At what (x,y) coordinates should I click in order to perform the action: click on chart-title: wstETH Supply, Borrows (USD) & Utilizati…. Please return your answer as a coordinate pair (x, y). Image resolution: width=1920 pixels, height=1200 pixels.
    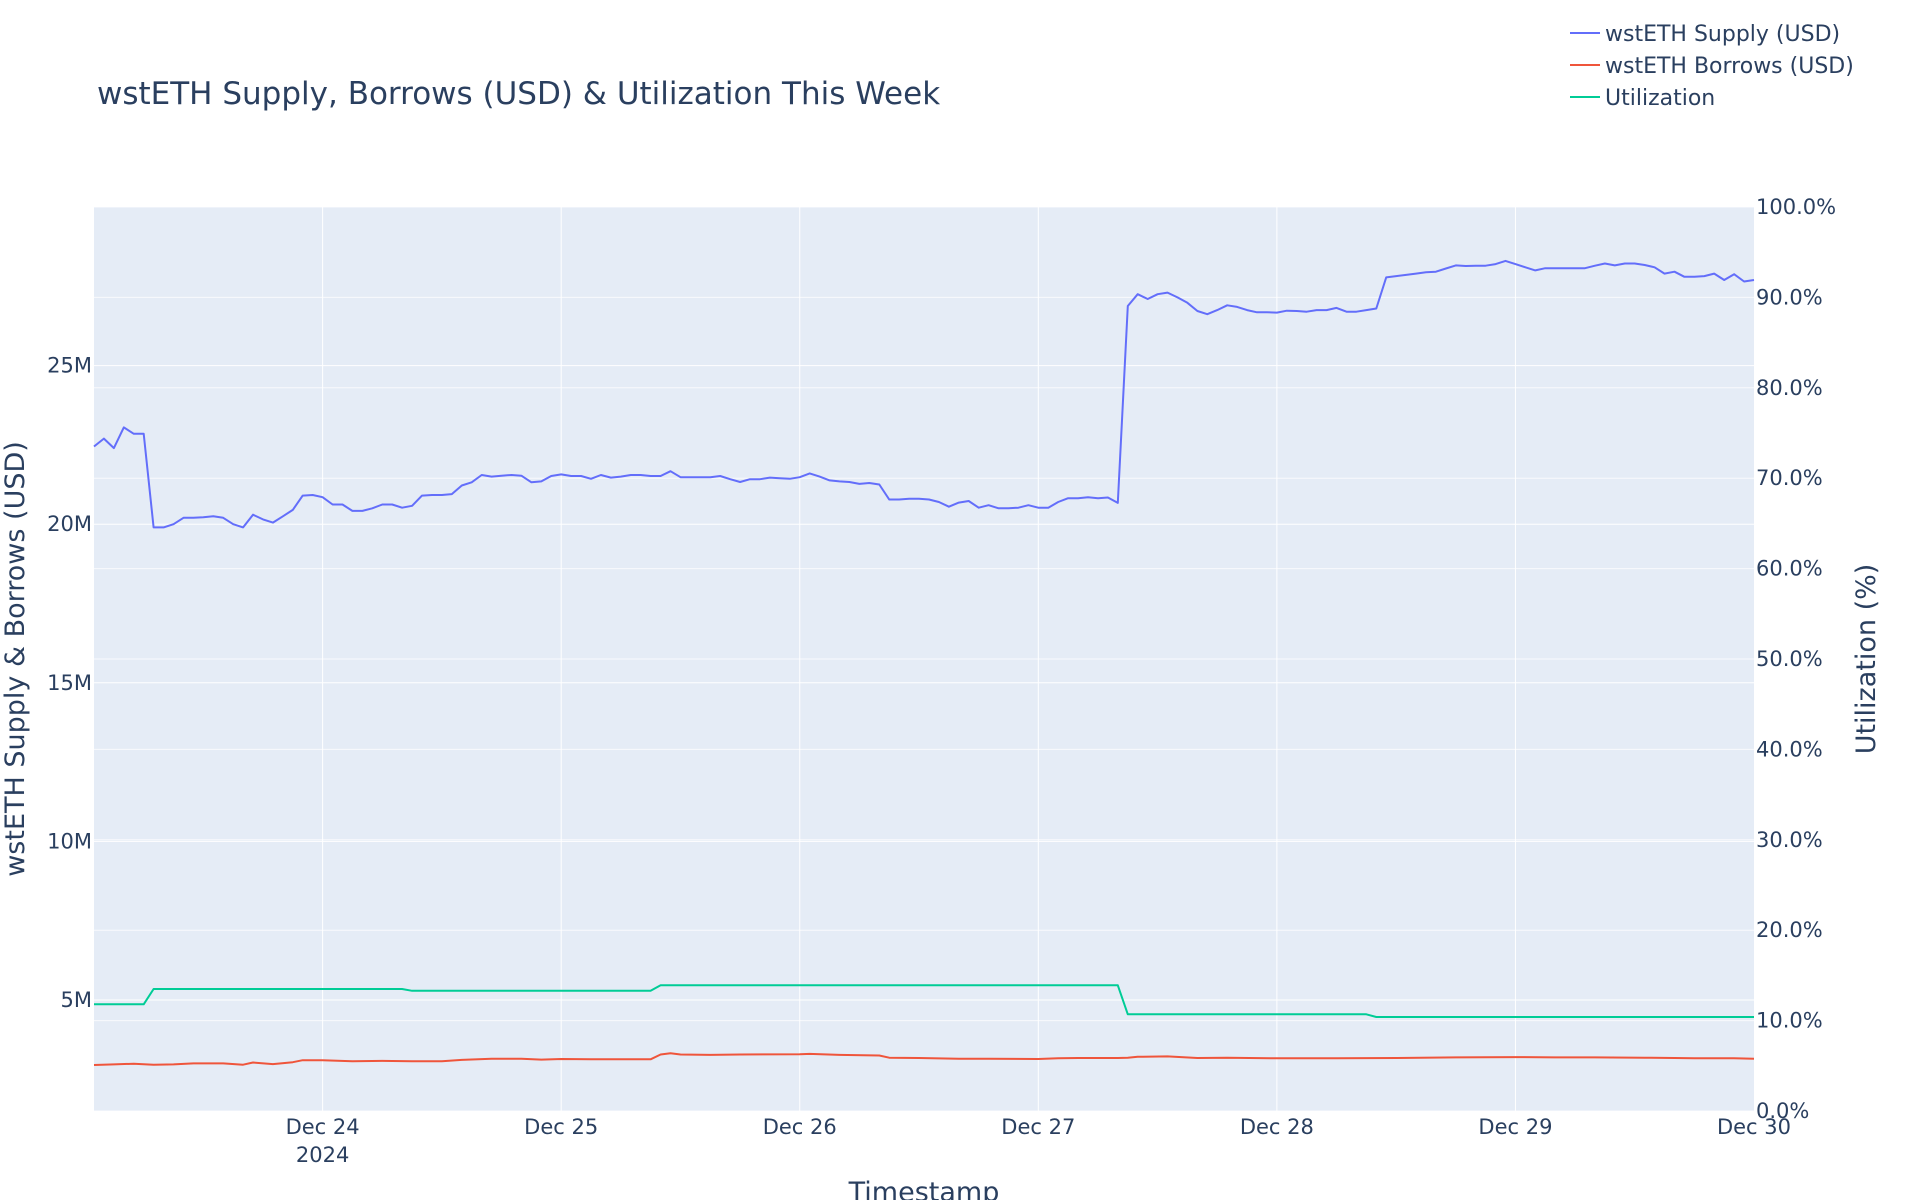
    Looking at the image, I should click on (518, 94).